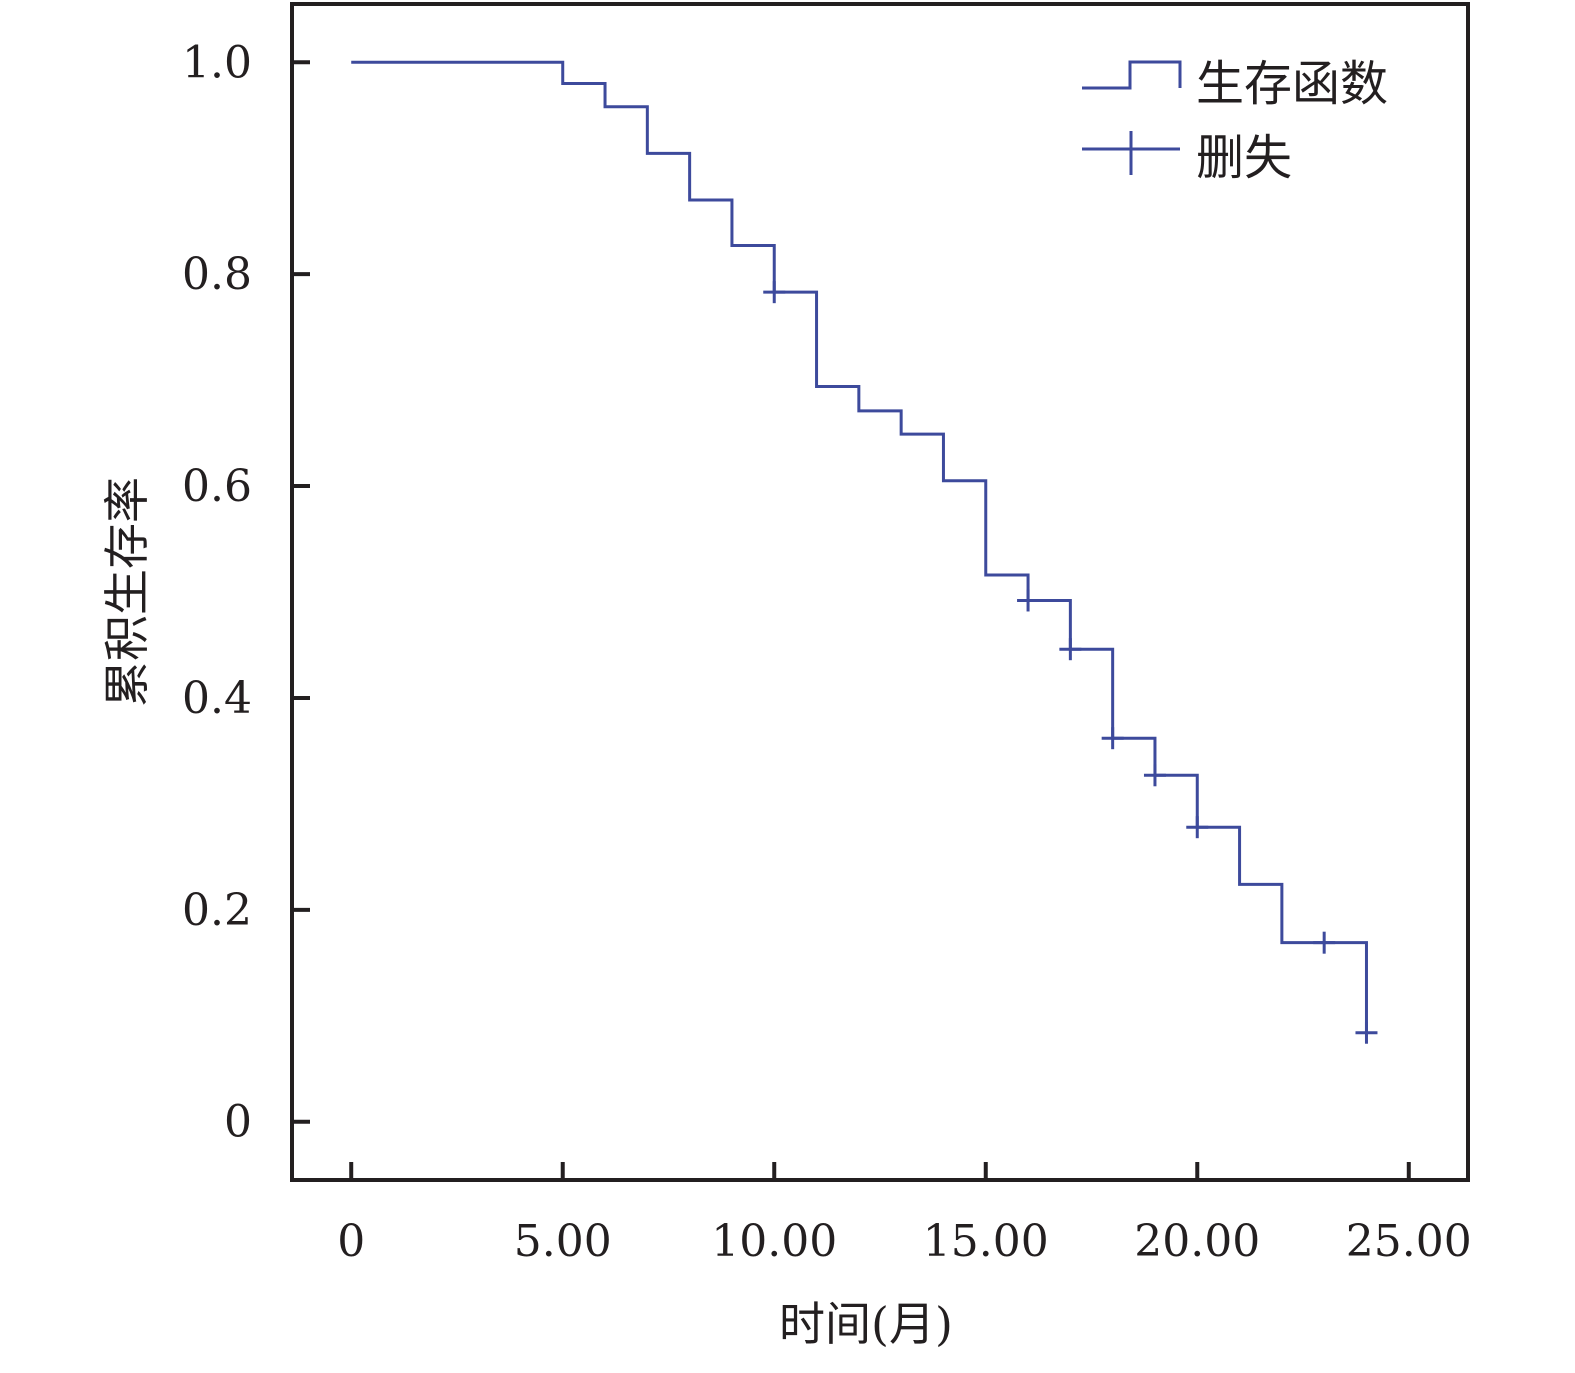 This screenshot has height=1373, width=1575. Describe the element at coordinates (563, 1241) in the screenshot. I see `x-tick-label: 5.00` at that location.